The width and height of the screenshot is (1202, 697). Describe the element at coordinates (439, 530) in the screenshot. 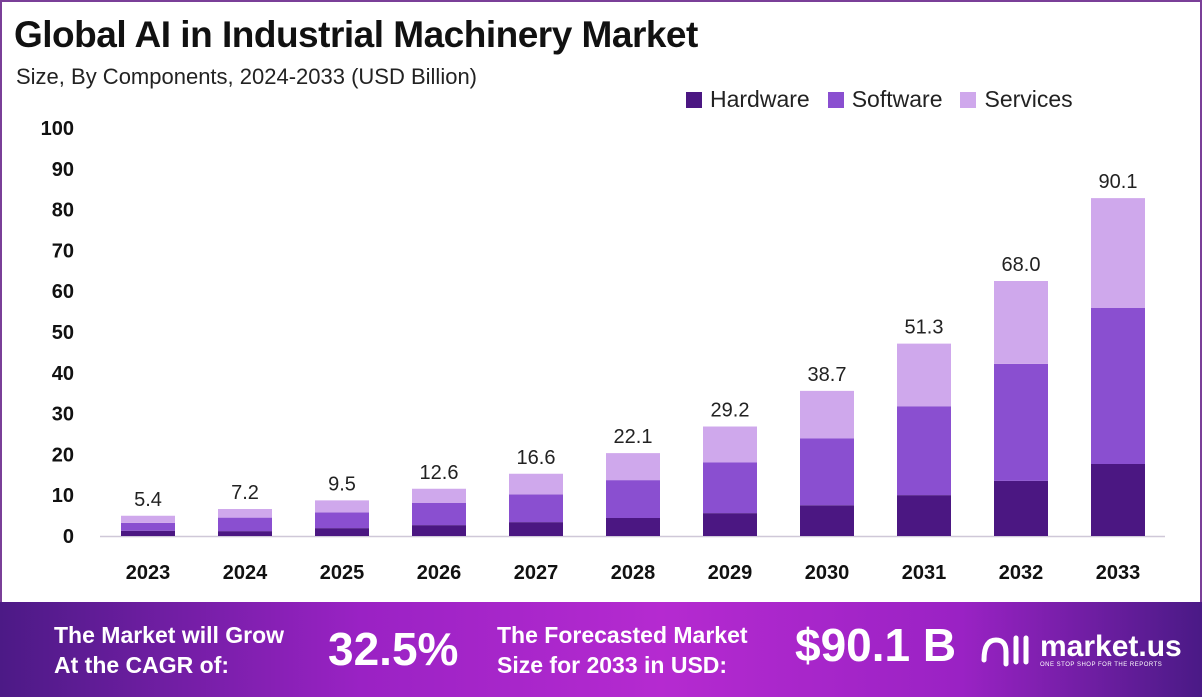

I see `bar-hardware-2026` at that location.